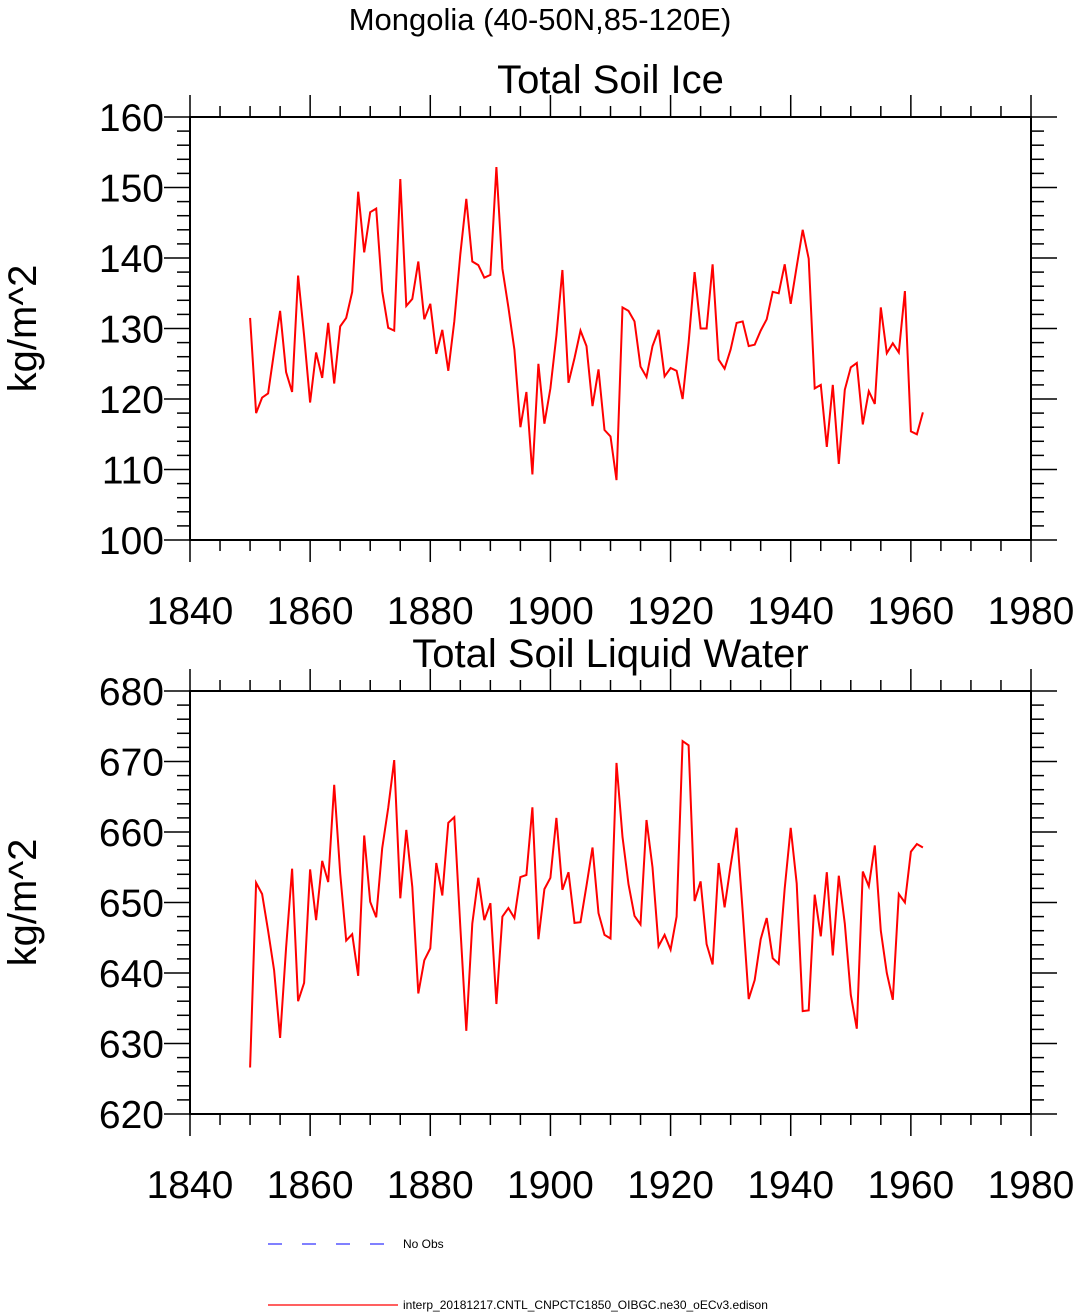 This screenshot has height=1313, width=1080. What do you see at coordinates (586, 324) in the screenshot?
I see `series-line` at bounding box center [586, 324].